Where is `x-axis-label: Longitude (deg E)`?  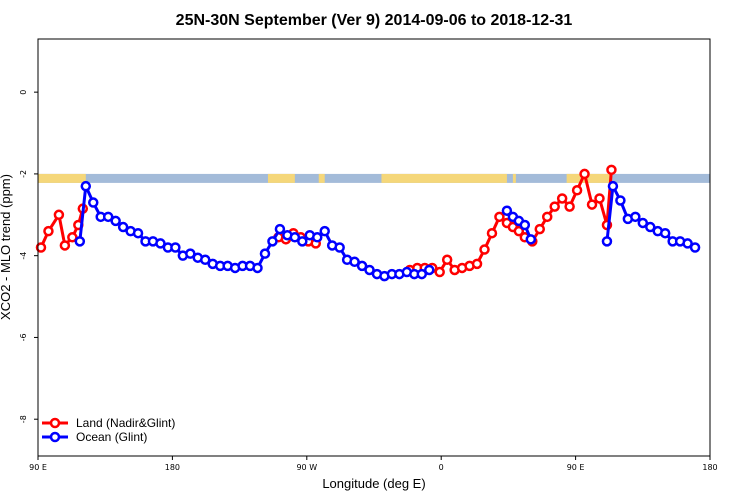 x-axis-label: Longitude (deg E) is located at coordinates (373, 483).